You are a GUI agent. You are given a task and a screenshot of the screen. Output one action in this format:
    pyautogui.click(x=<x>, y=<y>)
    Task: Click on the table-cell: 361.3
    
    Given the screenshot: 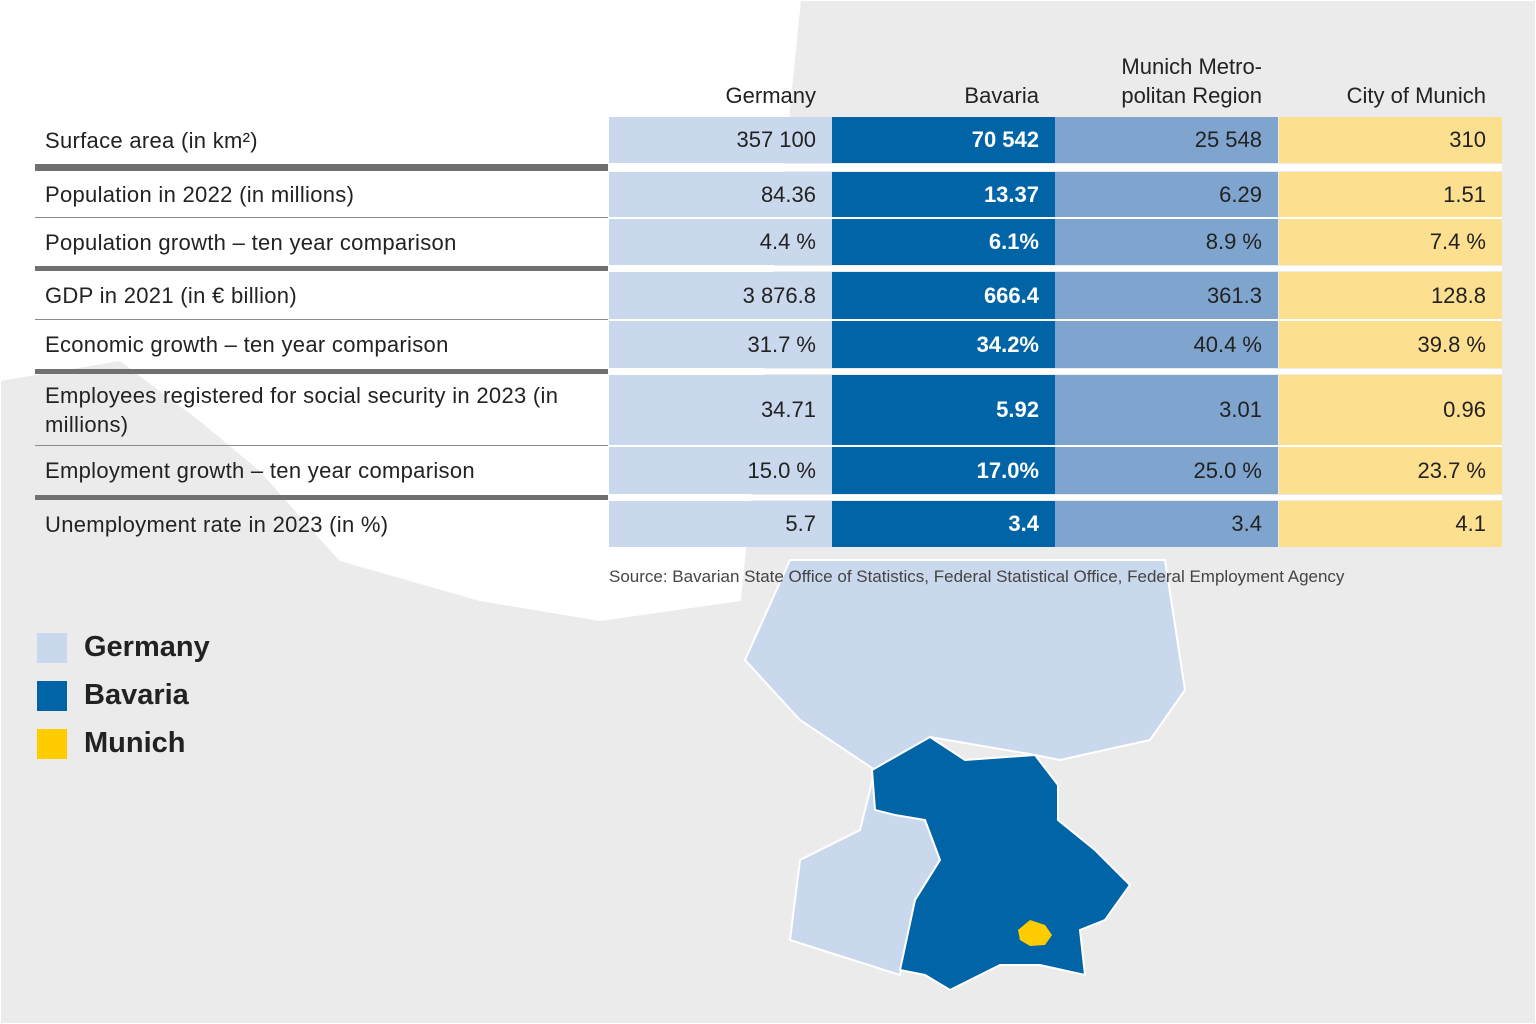 What is the action you would take?
    pyautogui.click(x=1166, y=295)
    